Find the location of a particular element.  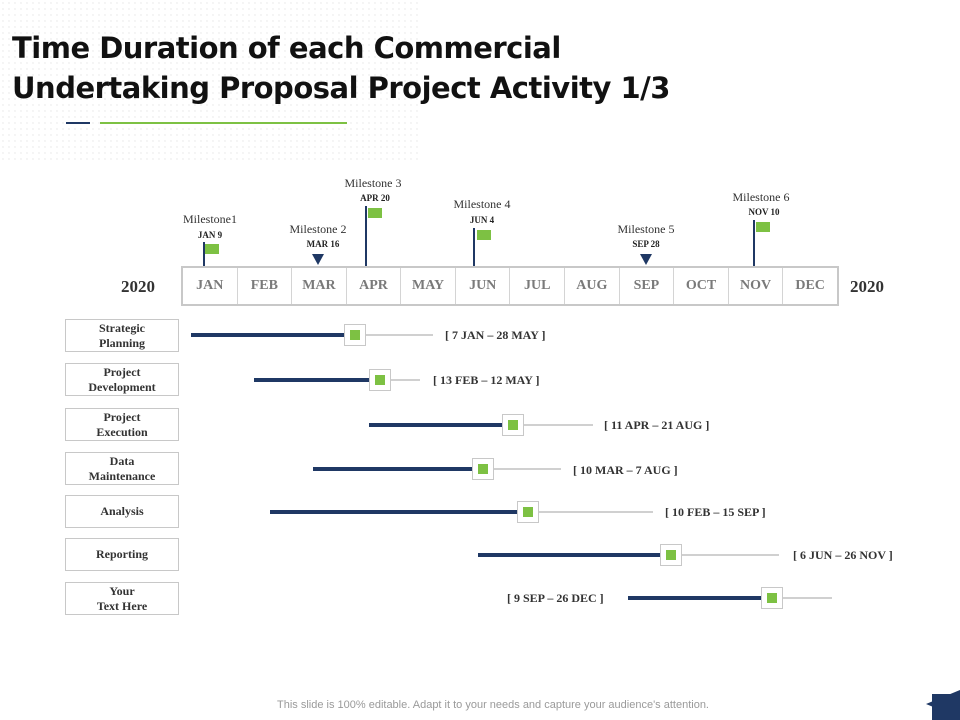

month-jul: JUL is located at coordinates (538, 286).